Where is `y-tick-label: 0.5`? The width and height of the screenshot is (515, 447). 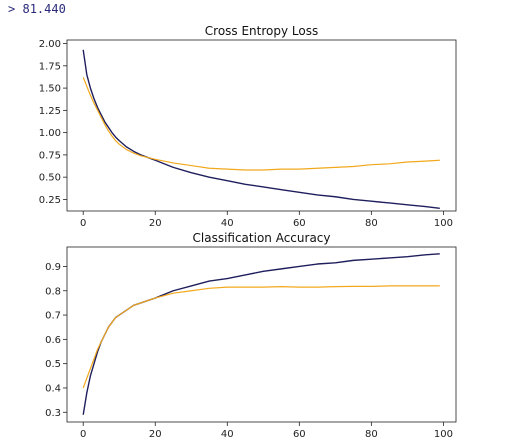
y-tick-label: 0.5 is located at coordinates (53, 364).